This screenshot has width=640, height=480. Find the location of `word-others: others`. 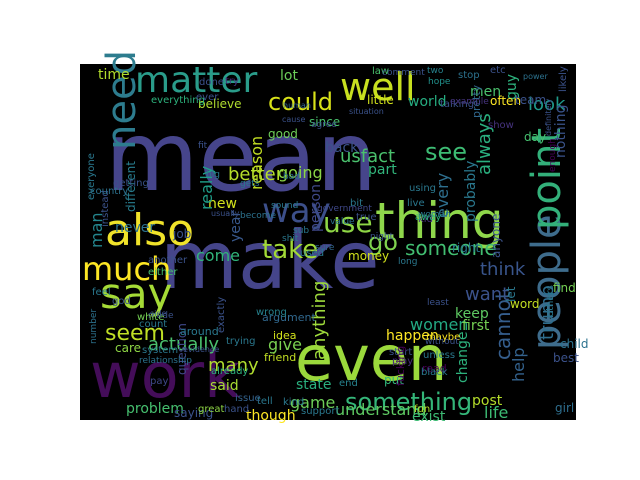

word-others: others is located at coordinates (550, 301).